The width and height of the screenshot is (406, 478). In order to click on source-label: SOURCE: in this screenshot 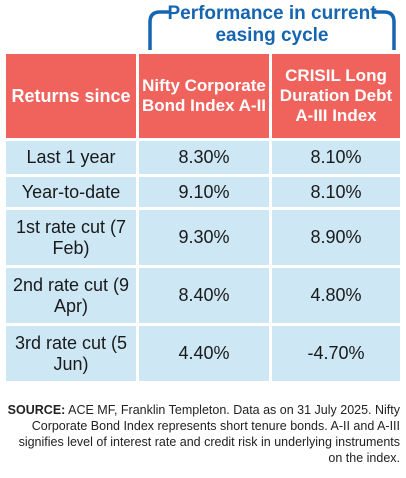, I will do `click(36, 410)`.